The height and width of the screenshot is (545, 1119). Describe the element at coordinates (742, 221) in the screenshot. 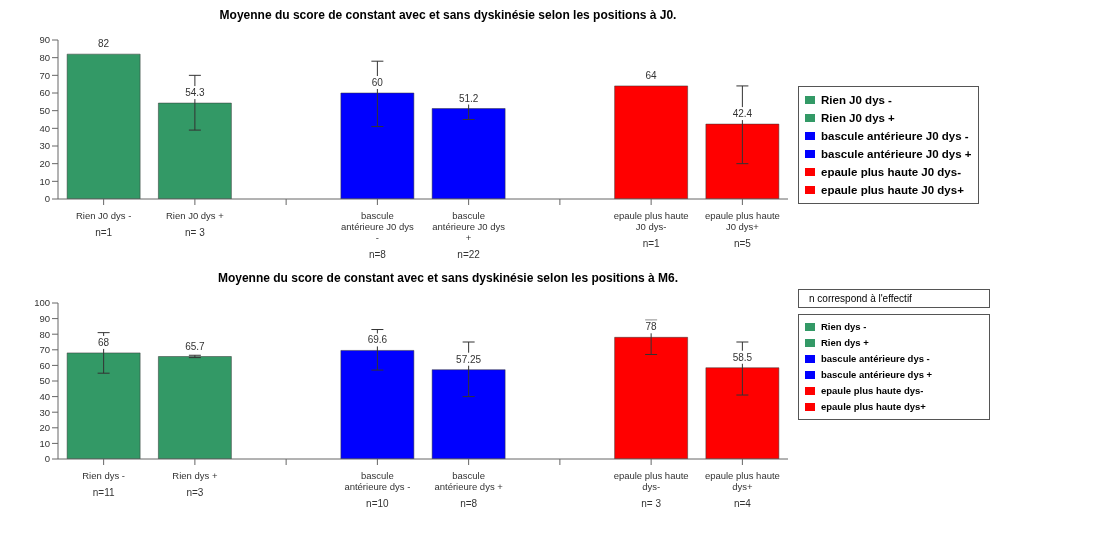

I see `x-tick-label: epaule plus haute J0 dys+` at that location.